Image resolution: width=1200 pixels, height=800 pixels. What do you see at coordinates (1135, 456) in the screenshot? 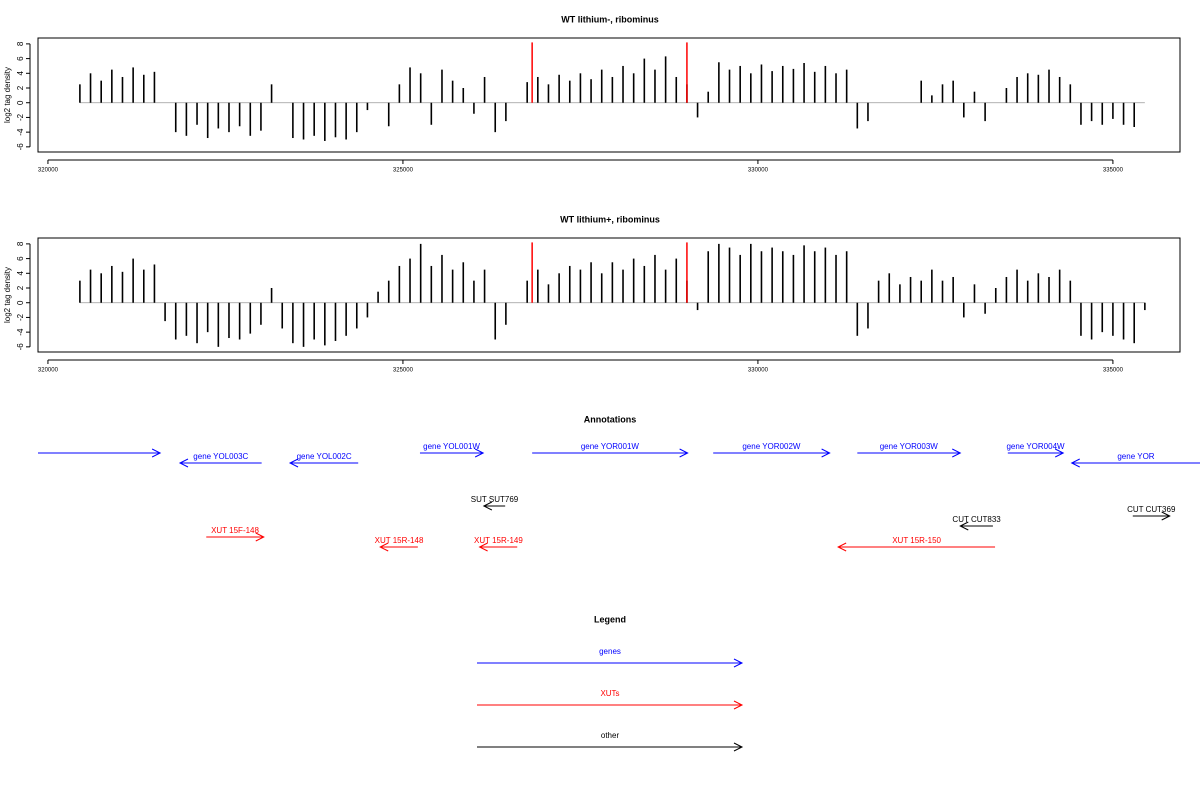
I see `feature-label: gene YOR` at bounding box center [1135, 456].